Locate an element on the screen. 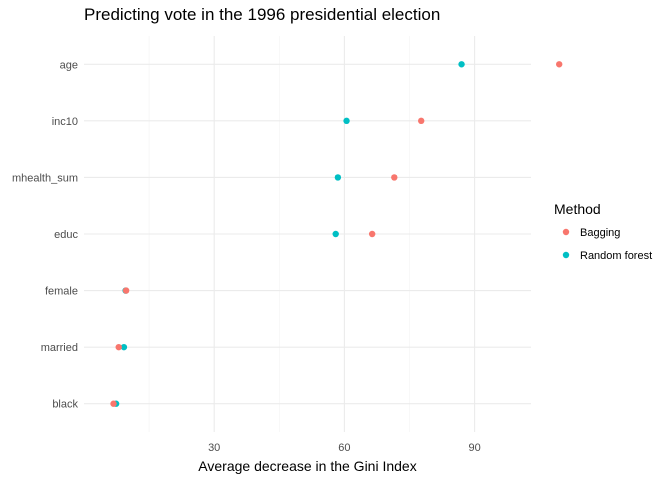 The image size is (672, 485). y-tick-label: age is located at coordinates (69, 65).